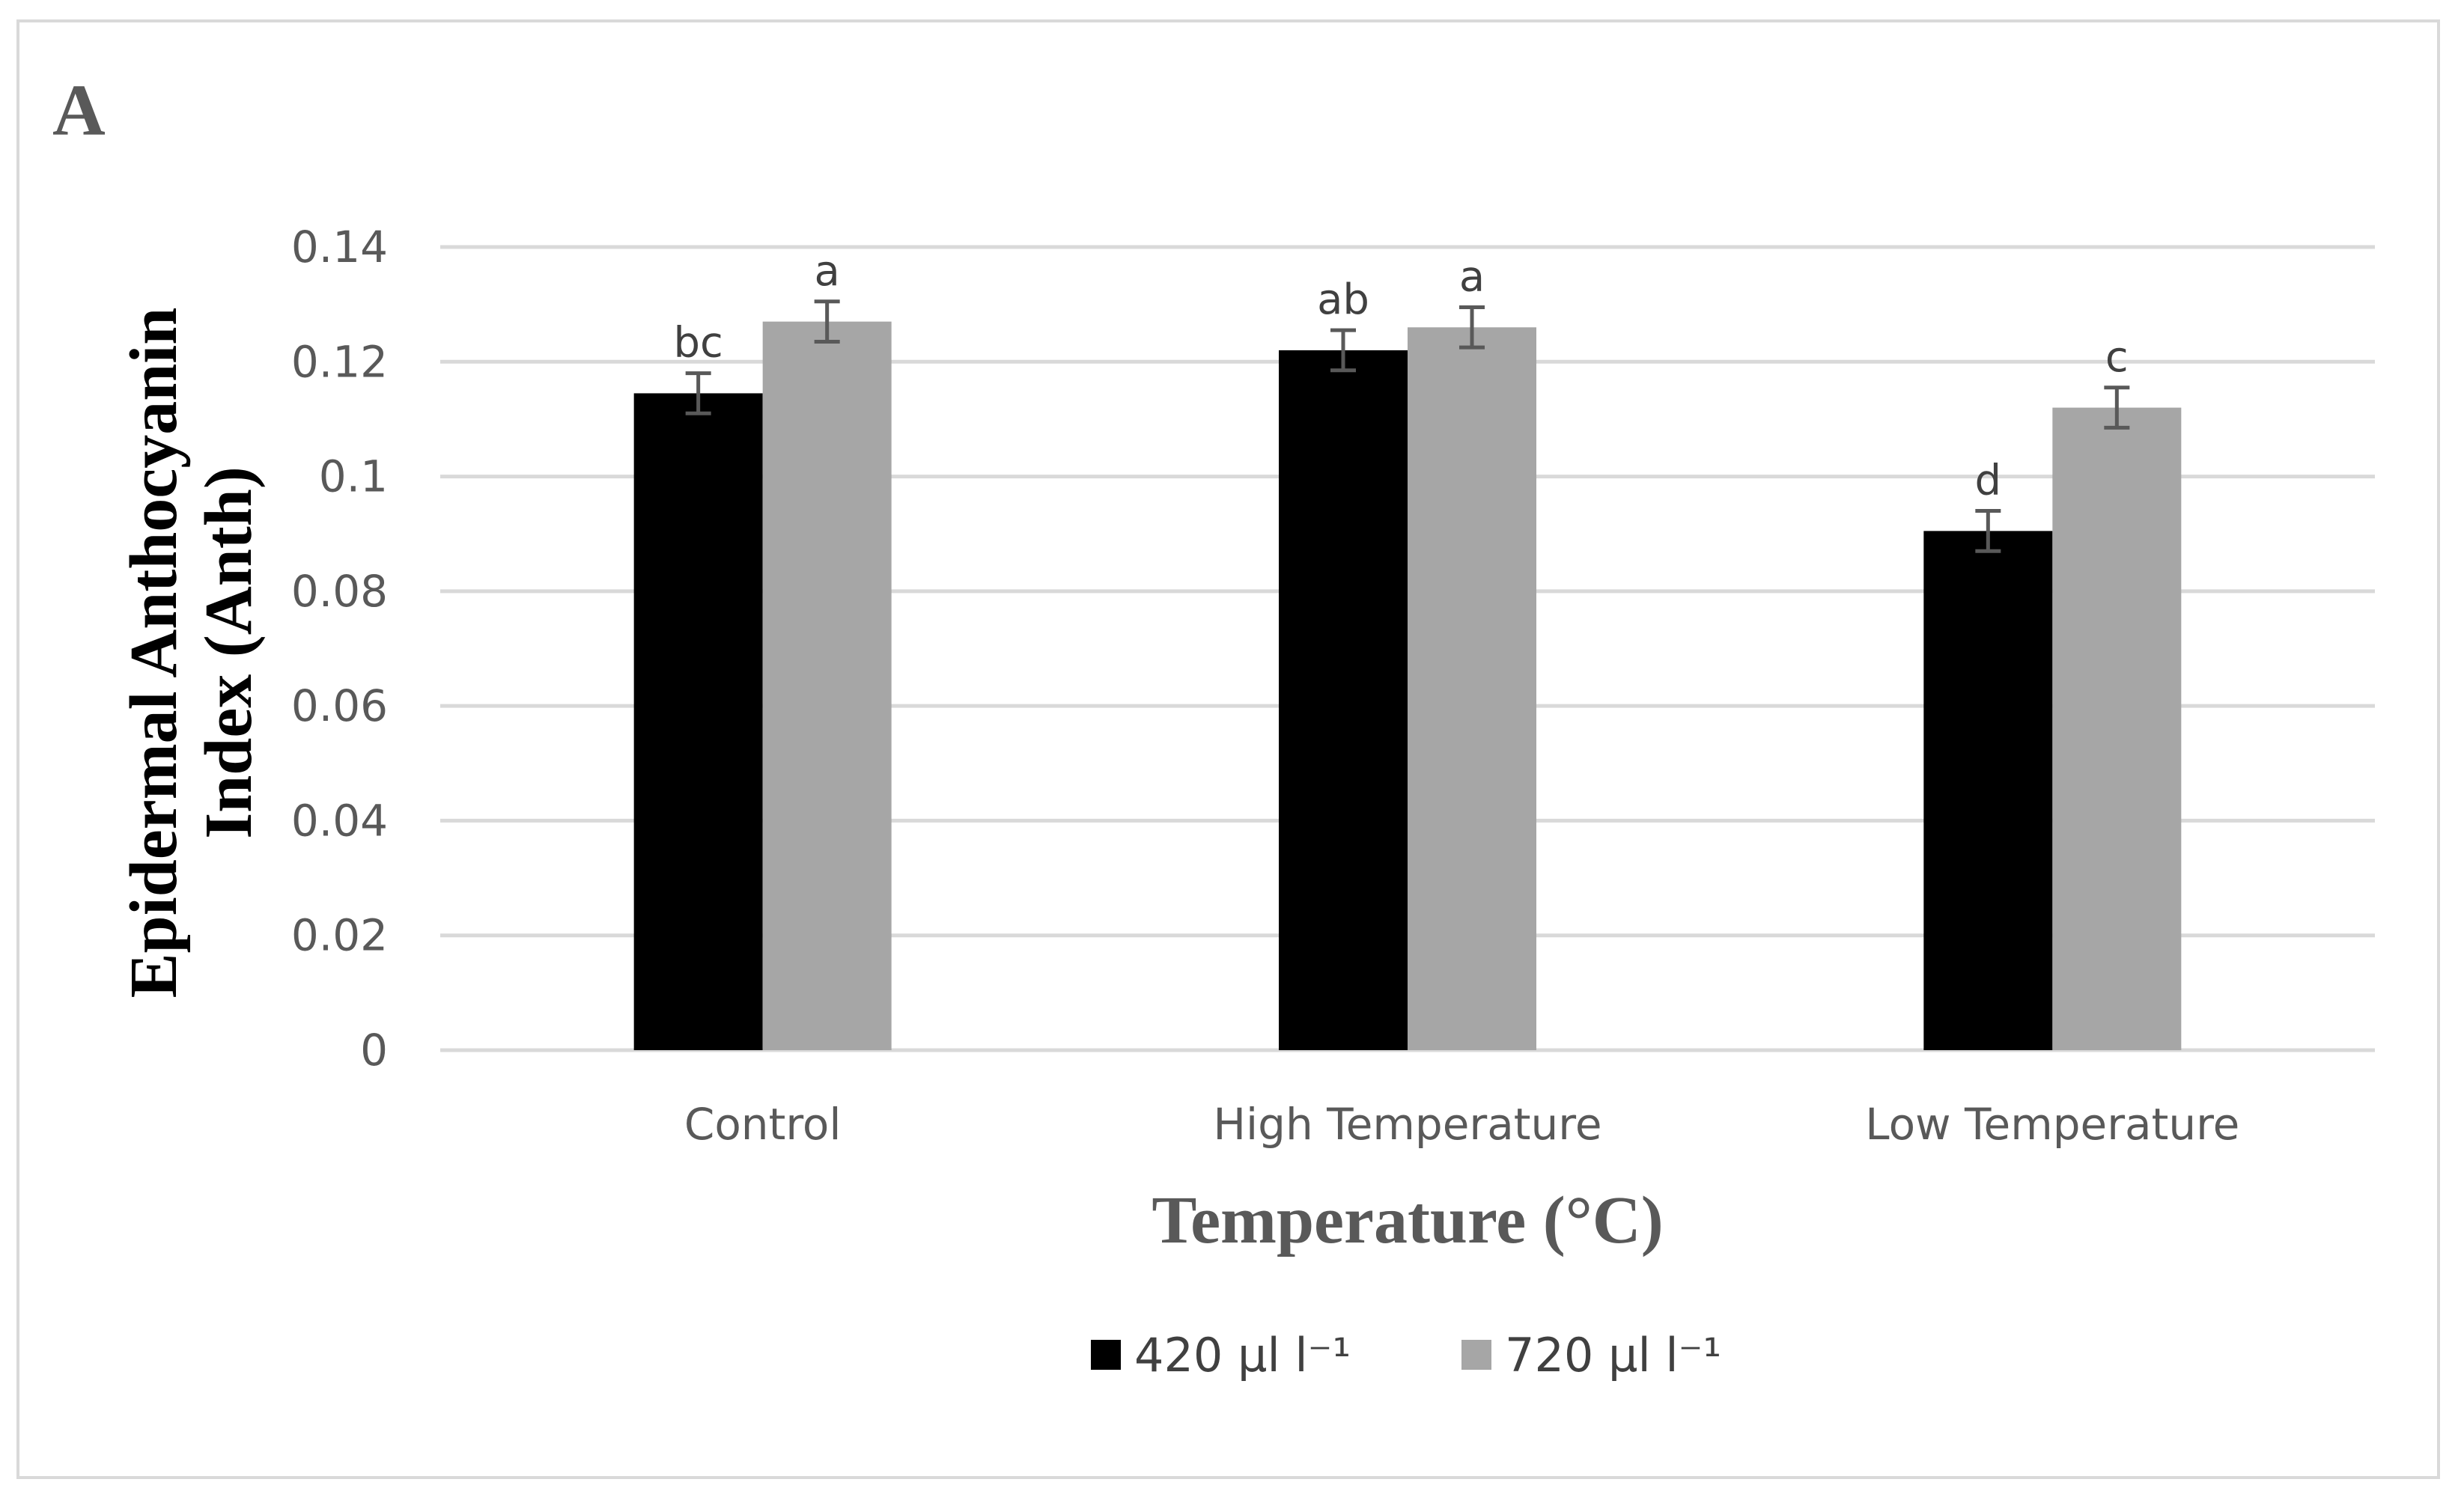 The height and width of the screenshot is (1503, 2464). What do you see at coordinates (1242, 1355) in the screenshot?
I see `legend-label: 420 µl l⁻¹` at bounding box center [1242, 1355].